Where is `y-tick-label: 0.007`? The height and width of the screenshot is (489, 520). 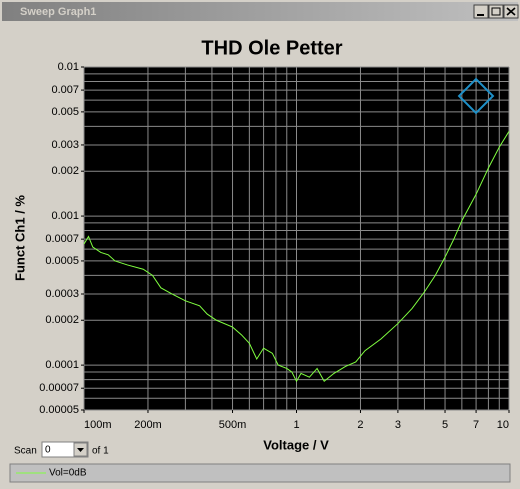
y-tick-label: 0.007 is located at coordinates (65, 90).